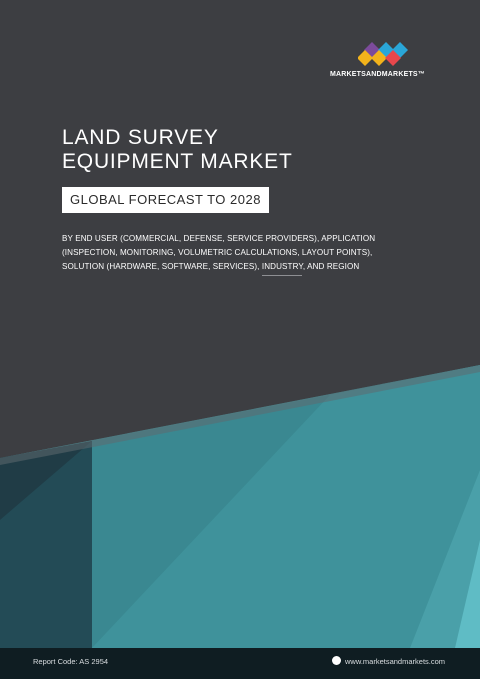  Describe the element at coordinates (336, 660) in the screenshot. I see `globe-icon` at that location.